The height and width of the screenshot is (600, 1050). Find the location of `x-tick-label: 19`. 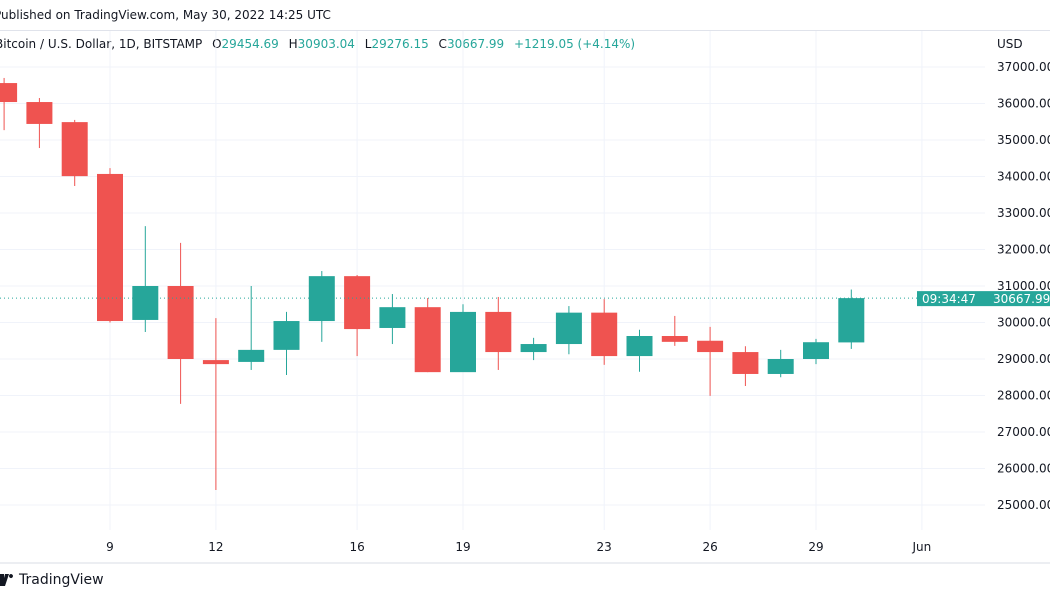

x-tick-label: 19 is located at coordinates (462, 547).